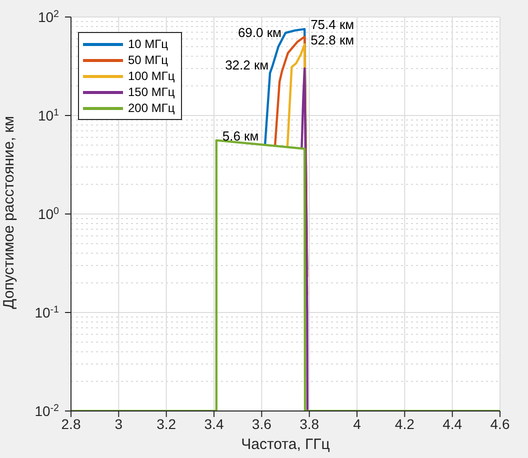 Image resolution: width=528 pixels, height=458 pixels. Describe the element at coordinates (332, 24) in the screenshot. I see `annotation: 75.4 км` at that location.